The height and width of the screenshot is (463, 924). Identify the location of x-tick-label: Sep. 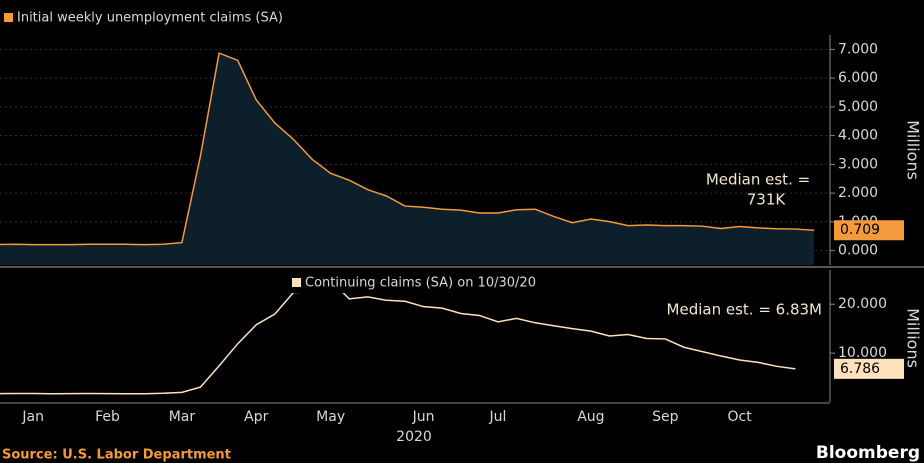
(665, 417).